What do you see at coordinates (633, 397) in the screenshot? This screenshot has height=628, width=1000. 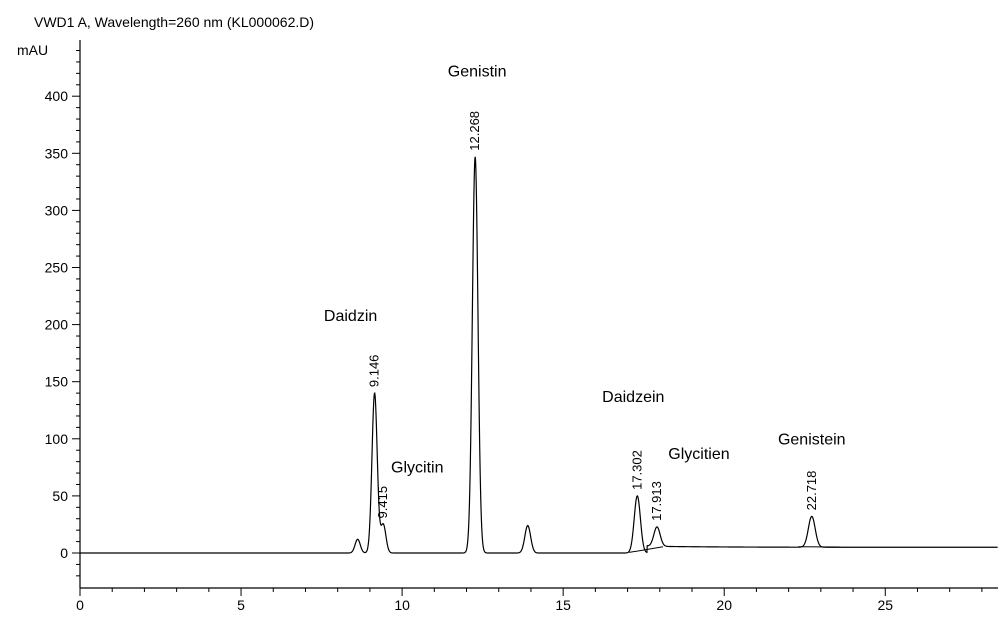 I see `peak-compound-label: Daidzein` at bounding box center [633, 397].